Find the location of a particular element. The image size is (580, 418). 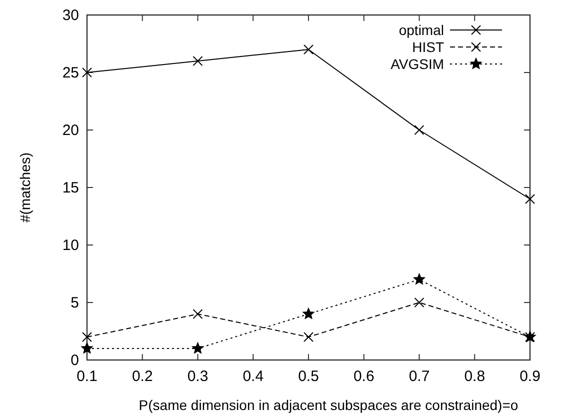

x-tick-label: 0.7 is located at coordinates (419, 376).